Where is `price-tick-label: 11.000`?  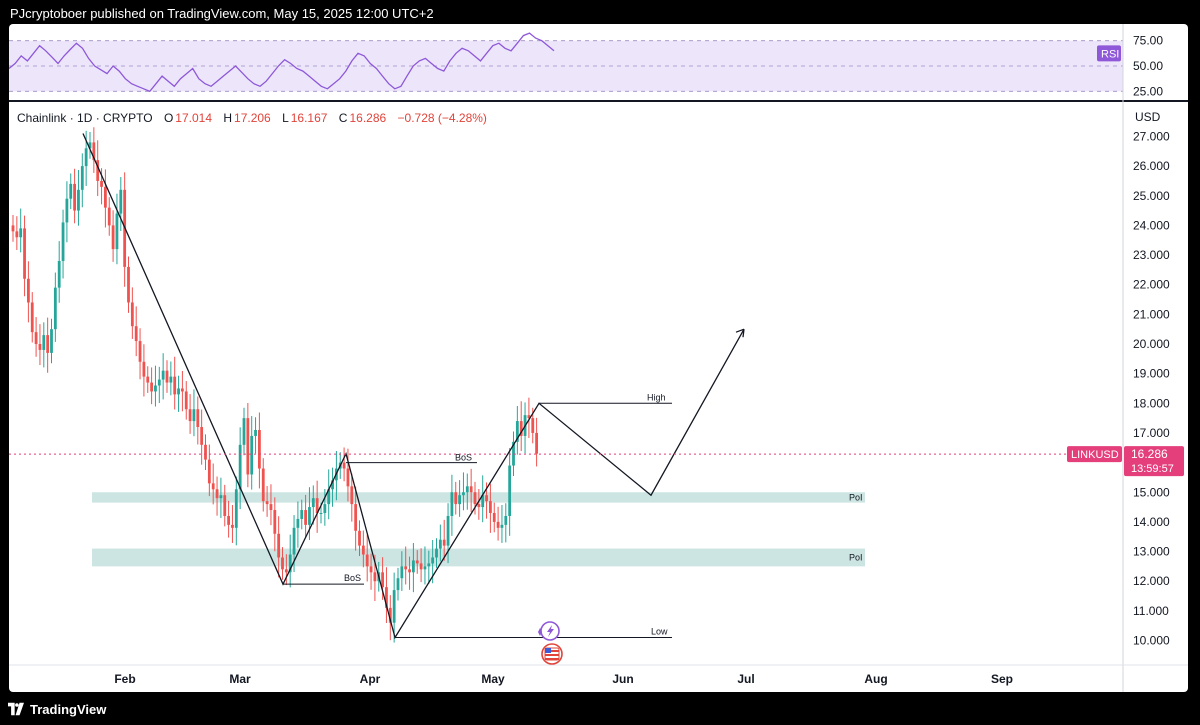 price-tick-label: 11.000 is located at coordinates (1151, 611).